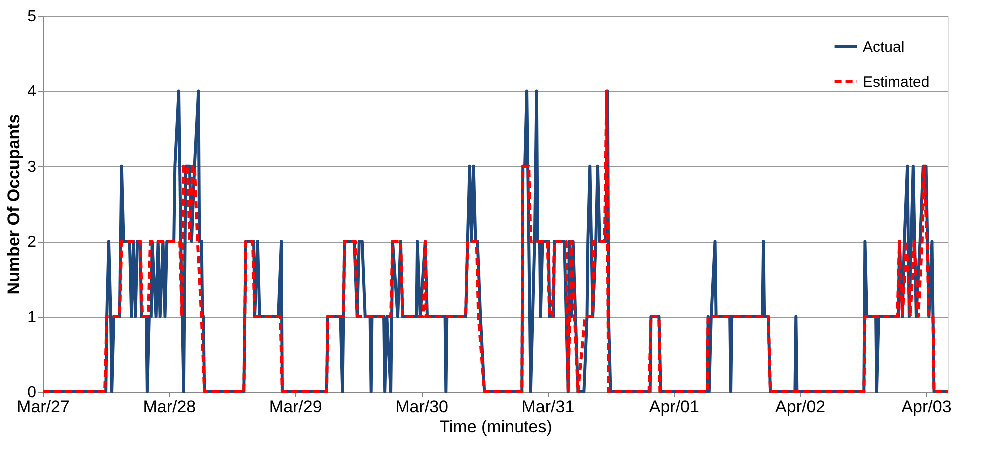 This screenshot has width=992, height=449. What do you see at coordinates (674, 407) in the screenshot?
I see `x-tick-label: Apr/01` at bounding box center [674, 407].